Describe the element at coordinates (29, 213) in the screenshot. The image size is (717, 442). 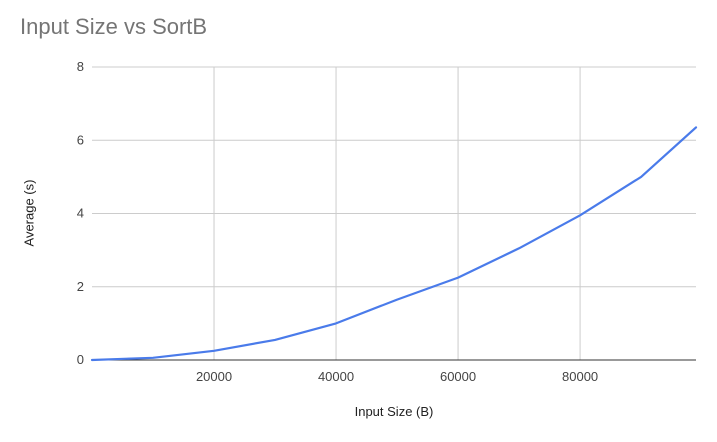
I see `y-axis-label: Average (s)` at that location.